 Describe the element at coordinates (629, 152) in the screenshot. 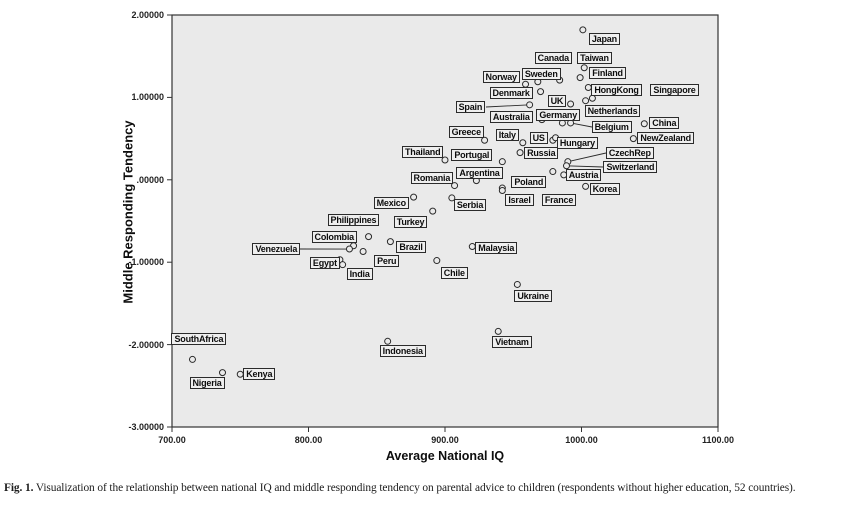

I see `country-label: CzechRep` at that location.